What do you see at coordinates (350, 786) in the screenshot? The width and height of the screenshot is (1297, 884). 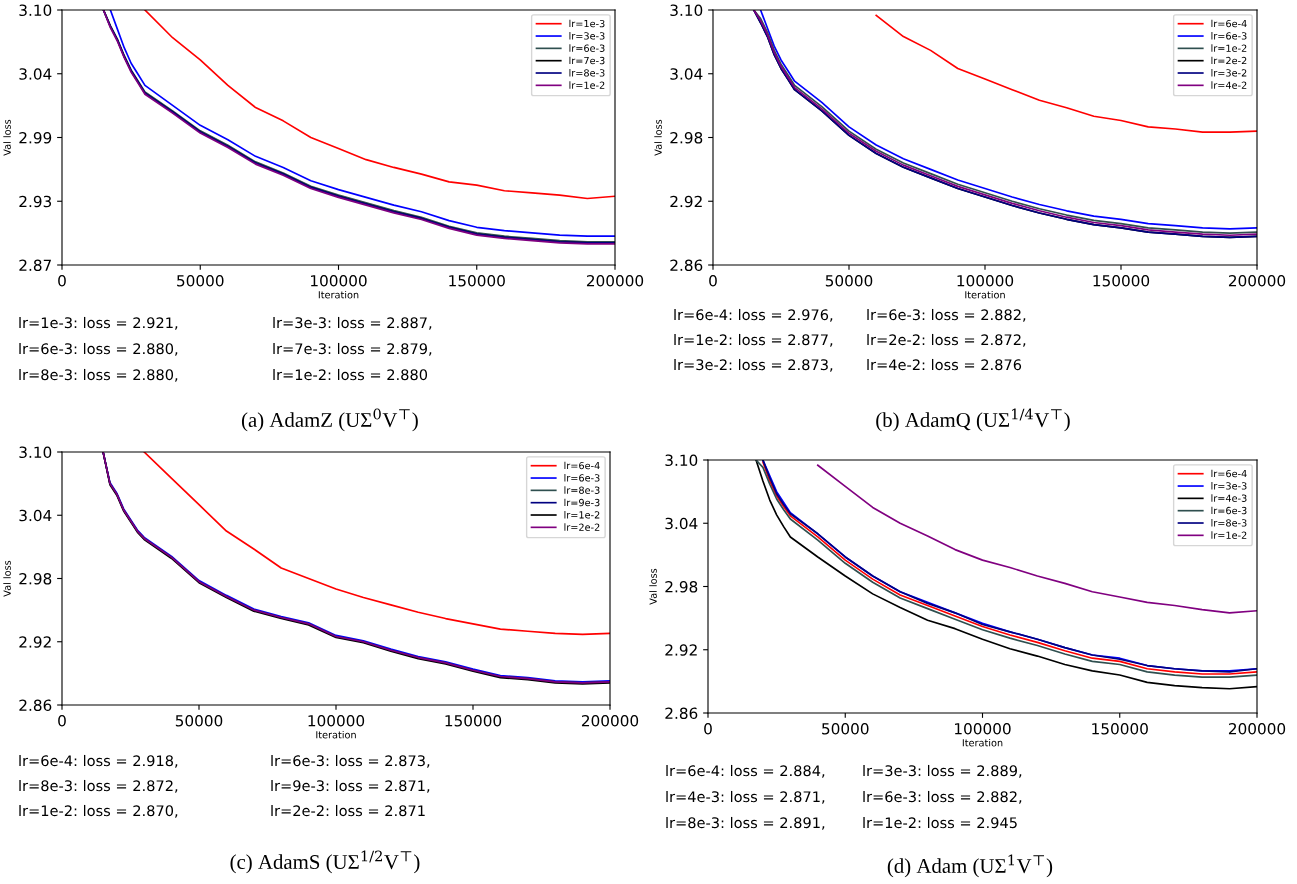 I see `text: lr=9e-3: loss = 2.871,` at bounding box center [350, 786].